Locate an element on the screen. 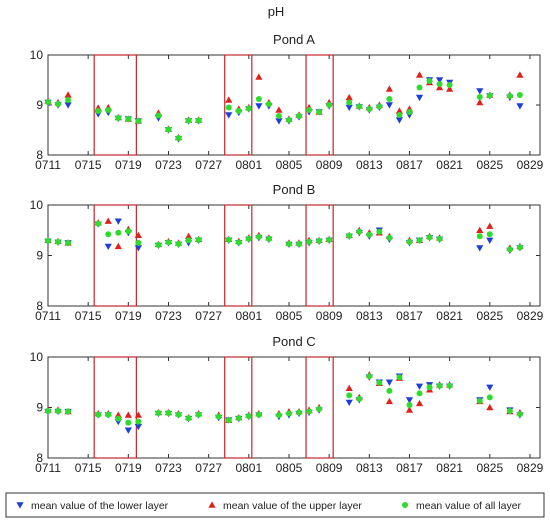  series-triangle-up is located at coordinates (284, 397).